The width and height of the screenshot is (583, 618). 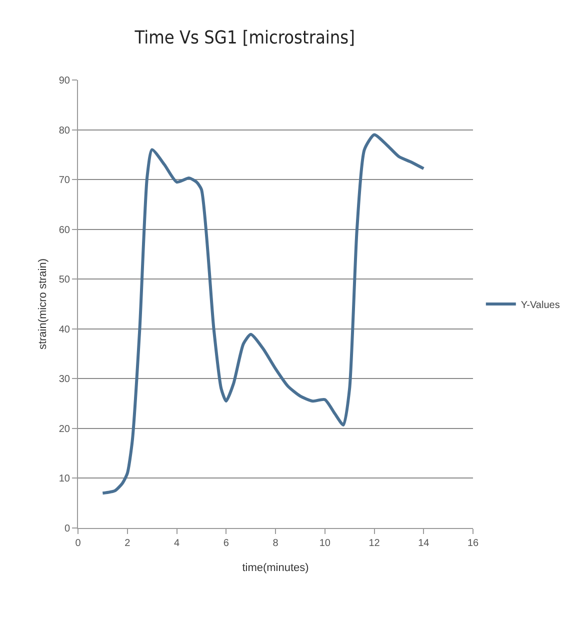 I want to click on x-tick-label: 2, so click(x=127, y=543).